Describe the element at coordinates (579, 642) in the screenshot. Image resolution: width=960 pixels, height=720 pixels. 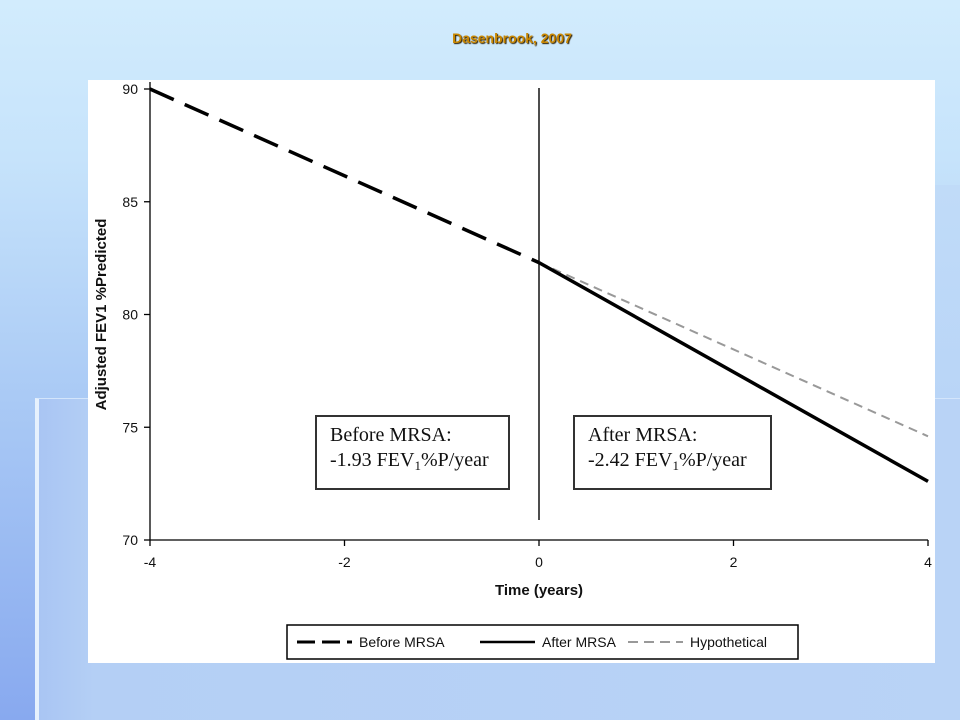
I see `legend-label: After MRSA` at that location.